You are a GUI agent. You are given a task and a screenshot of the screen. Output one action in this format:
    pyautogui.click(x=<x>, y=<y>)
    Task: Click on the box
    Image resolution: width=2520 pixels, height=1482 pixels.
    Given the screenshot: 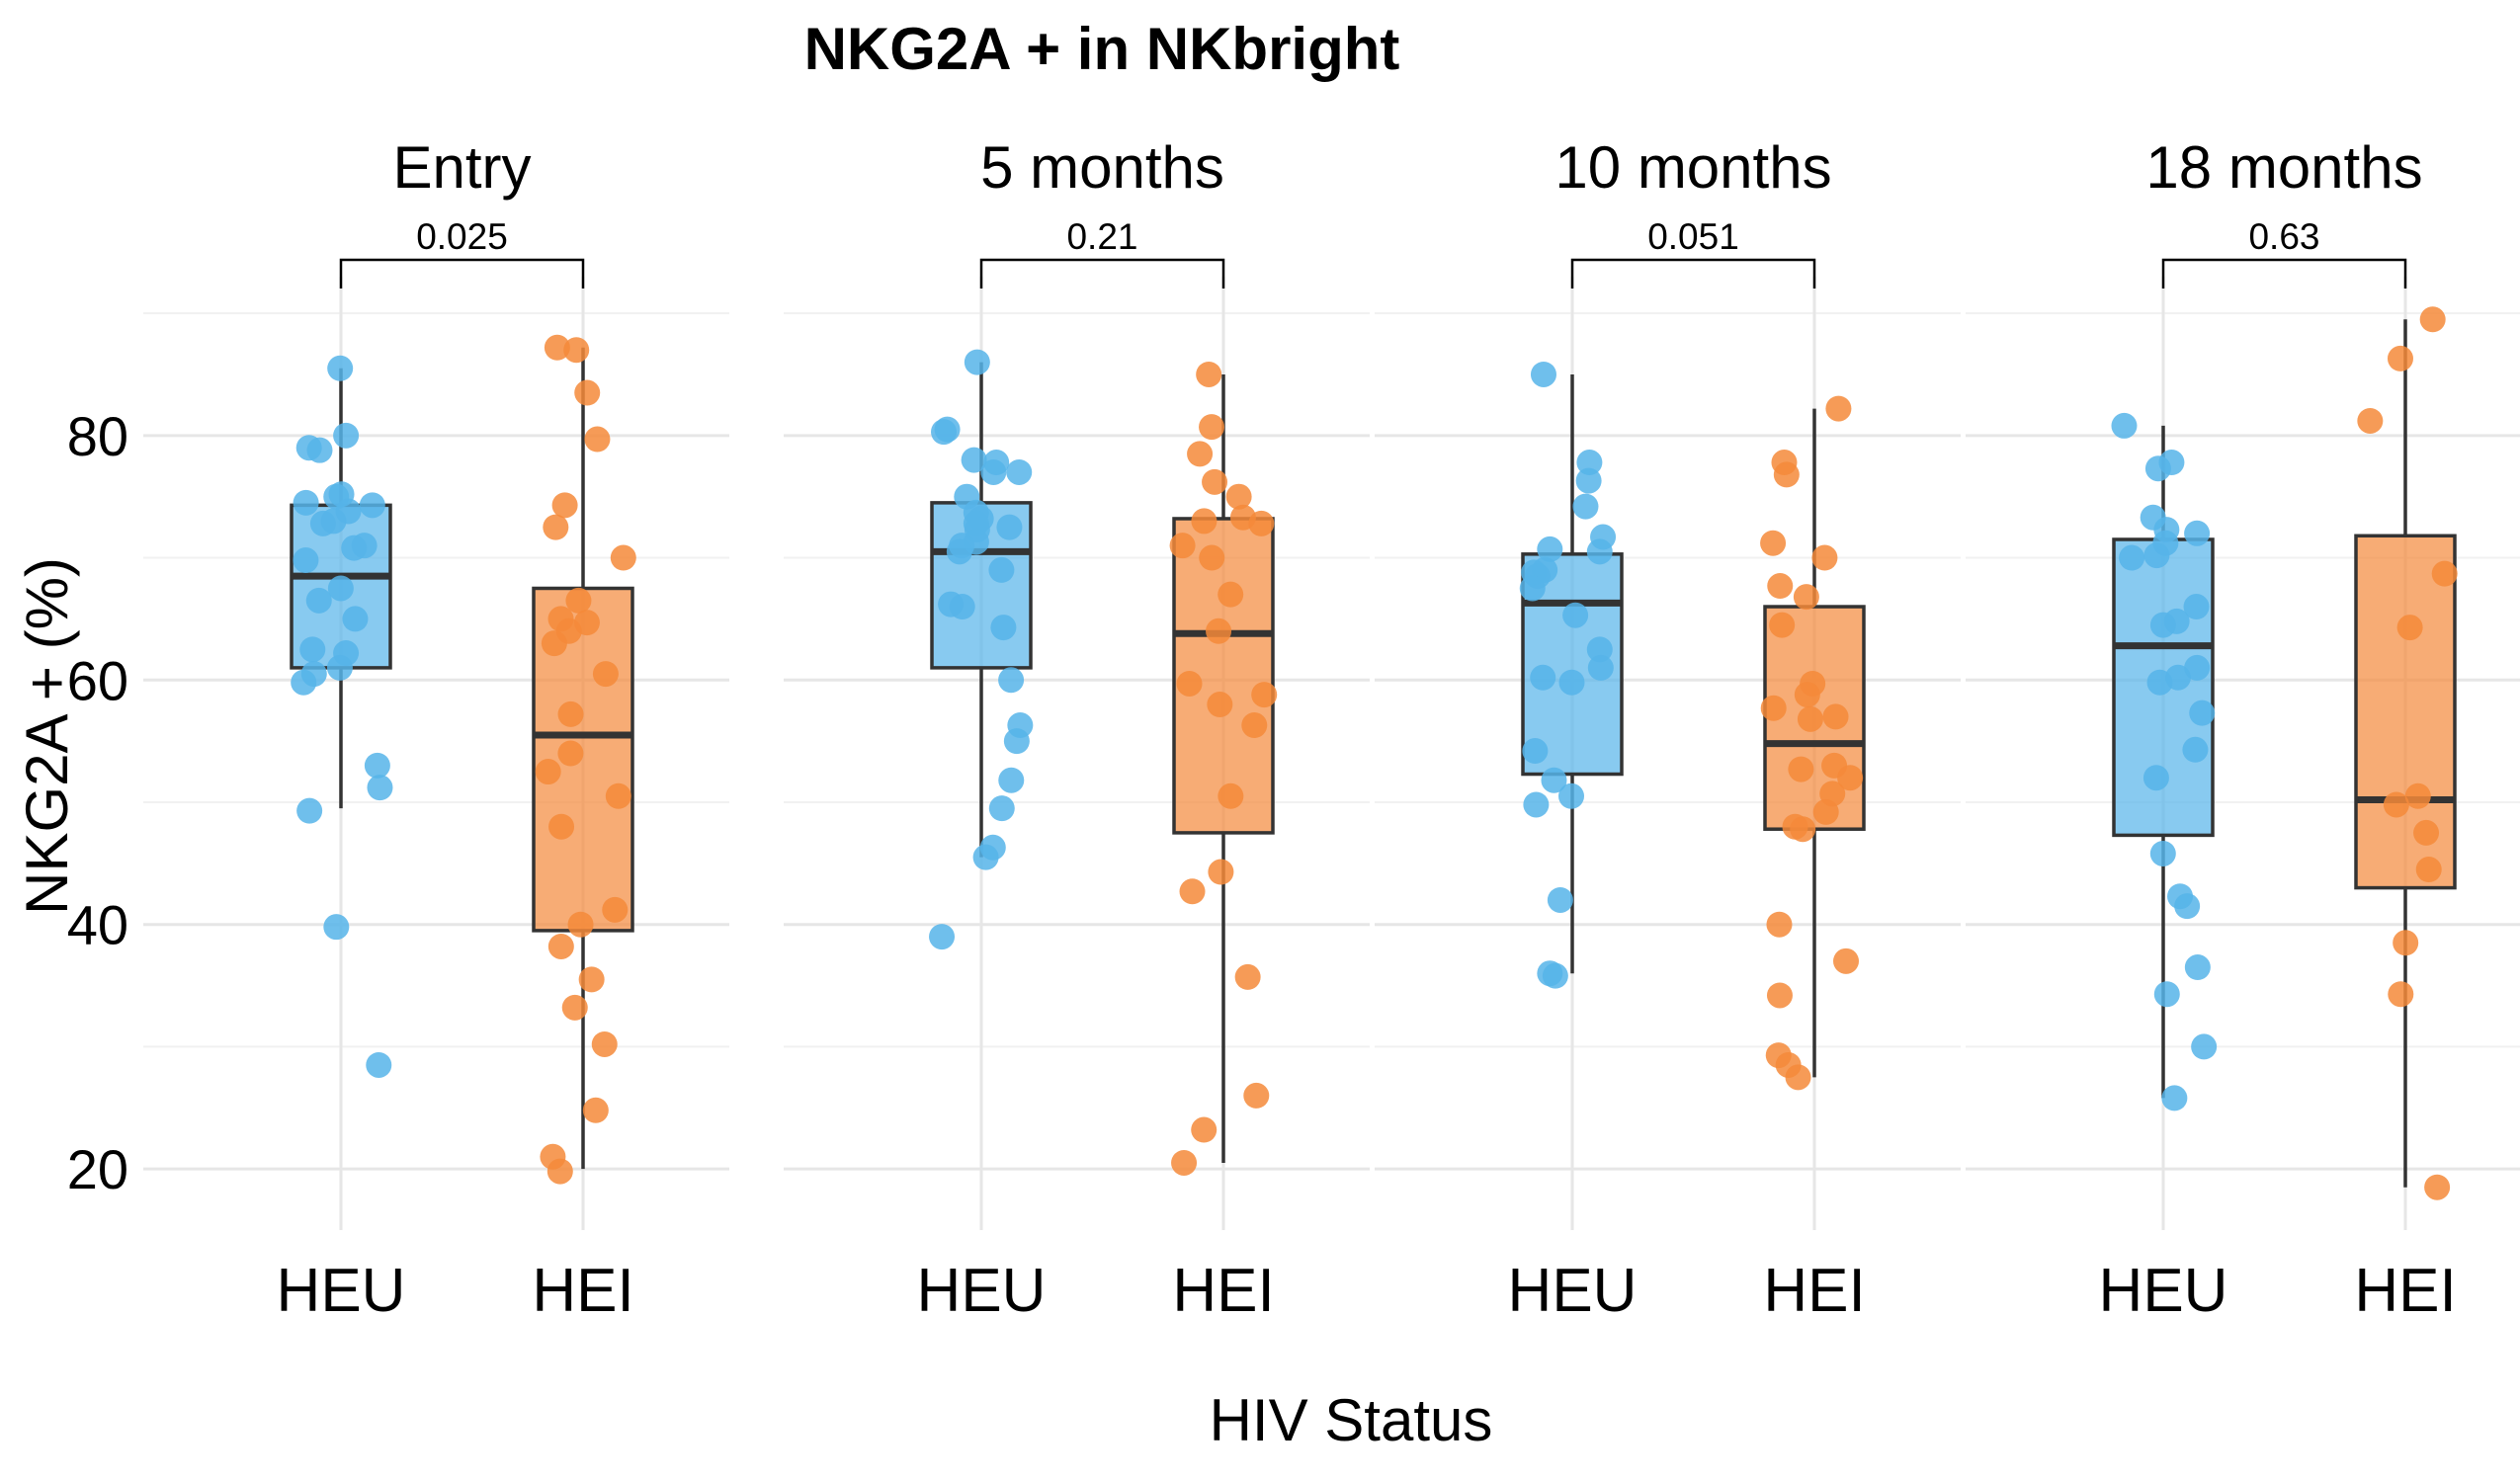 What is the action you would take?
    pyautogui.click(x=2405, y=712)
    